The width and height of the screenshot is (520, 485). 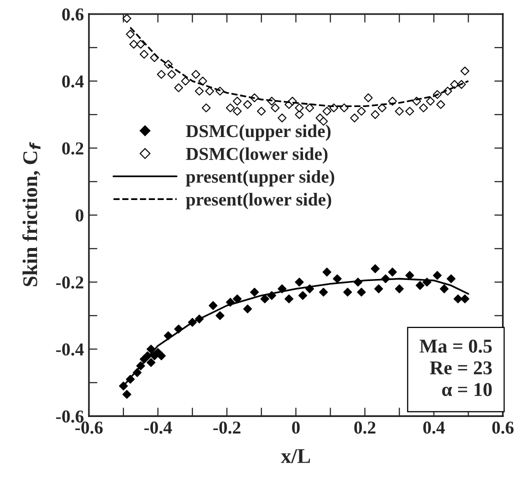 What do you see at coordinates (456, 368) in the screenshot?
I see `annotation: Ma = 0.5 Re = 23 α = 10` at bounding box center [456, 368].